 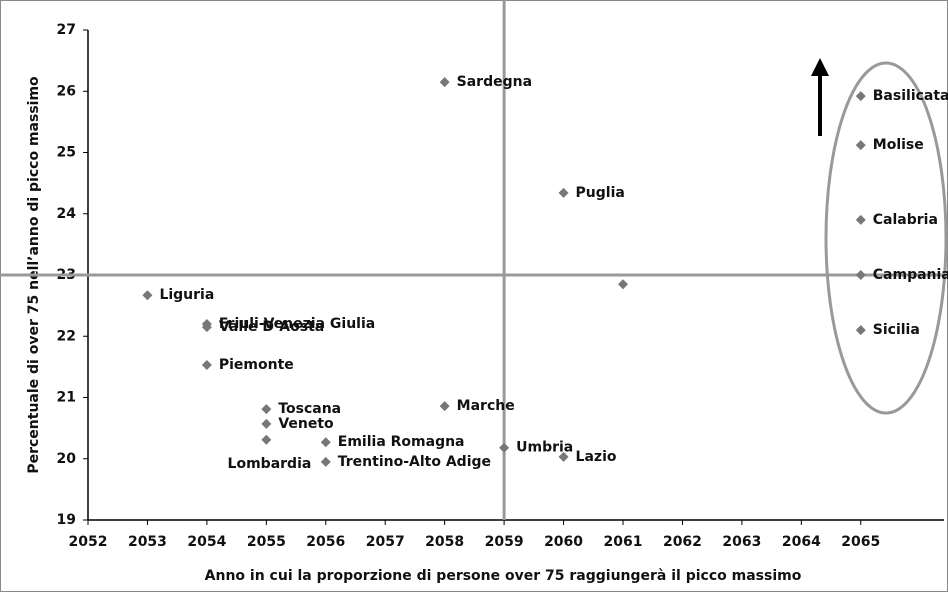 I want to click on point-label: Lombardia, so click(x=270, y=464).